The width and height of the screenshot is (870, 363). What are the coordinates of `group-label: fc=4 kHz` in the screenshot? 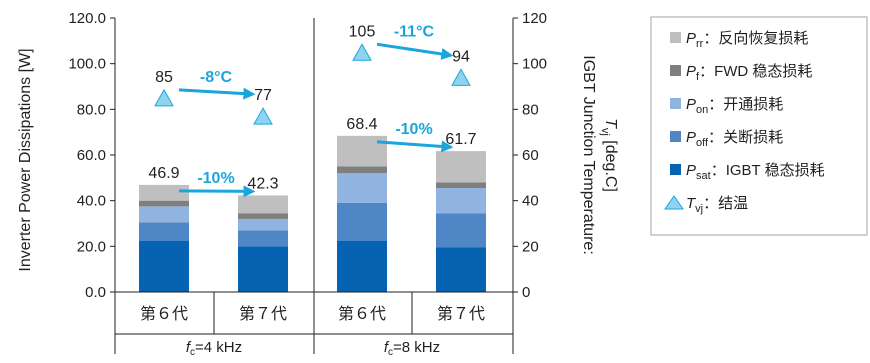 It's located at (214, 348).